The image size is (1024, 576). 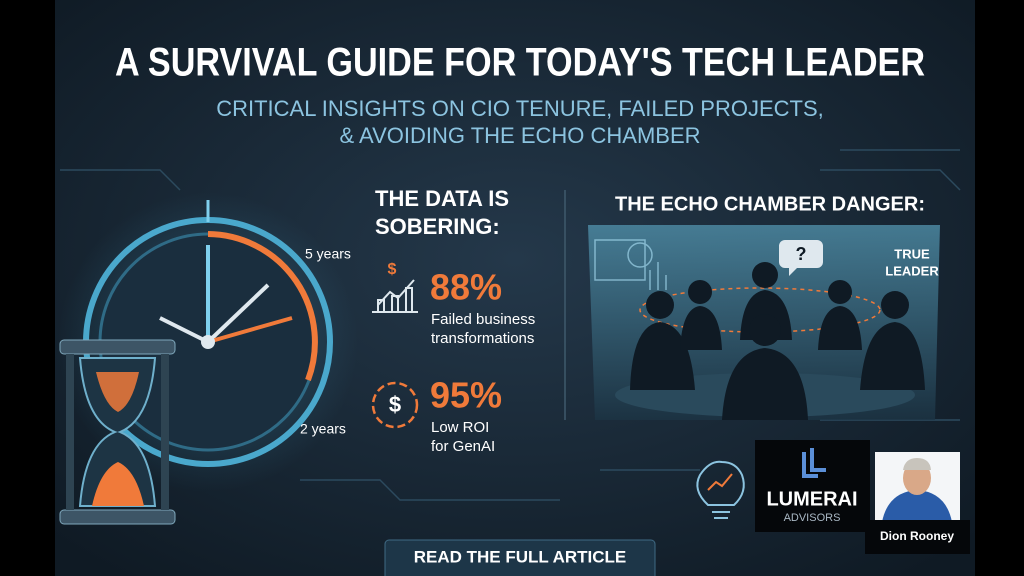 What do you see at coordinates (482, 338) in the screenshot?
I see `stat-caption: transformations` at bounding box center [482, 338].